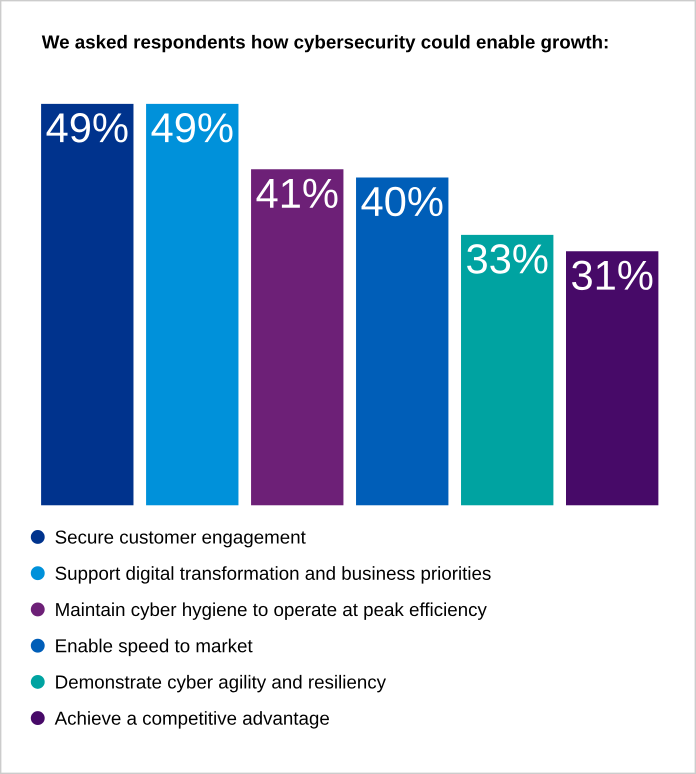 The height and width of the screenshot is (774, 696). I want to click on legend-label: Maintain cyber hygiene to operate at peak efficiency, so click(271, 611).